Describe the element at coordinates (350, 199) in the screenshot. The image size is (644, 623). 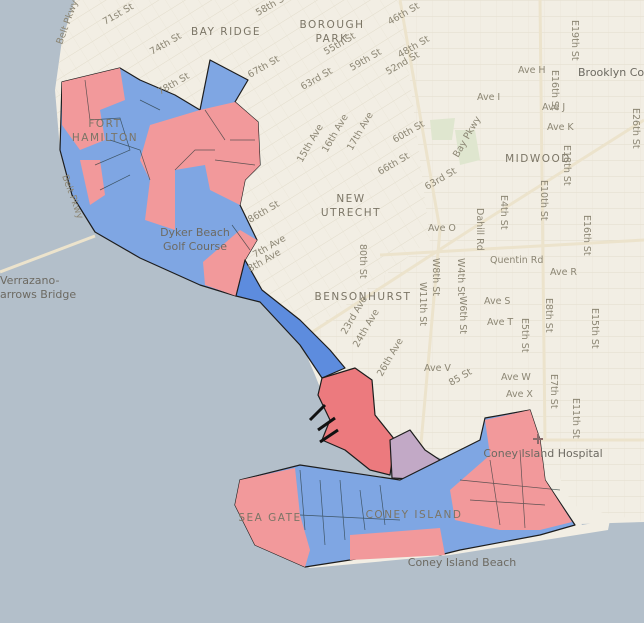
I see `neighborhood-label: NEW` at that location.